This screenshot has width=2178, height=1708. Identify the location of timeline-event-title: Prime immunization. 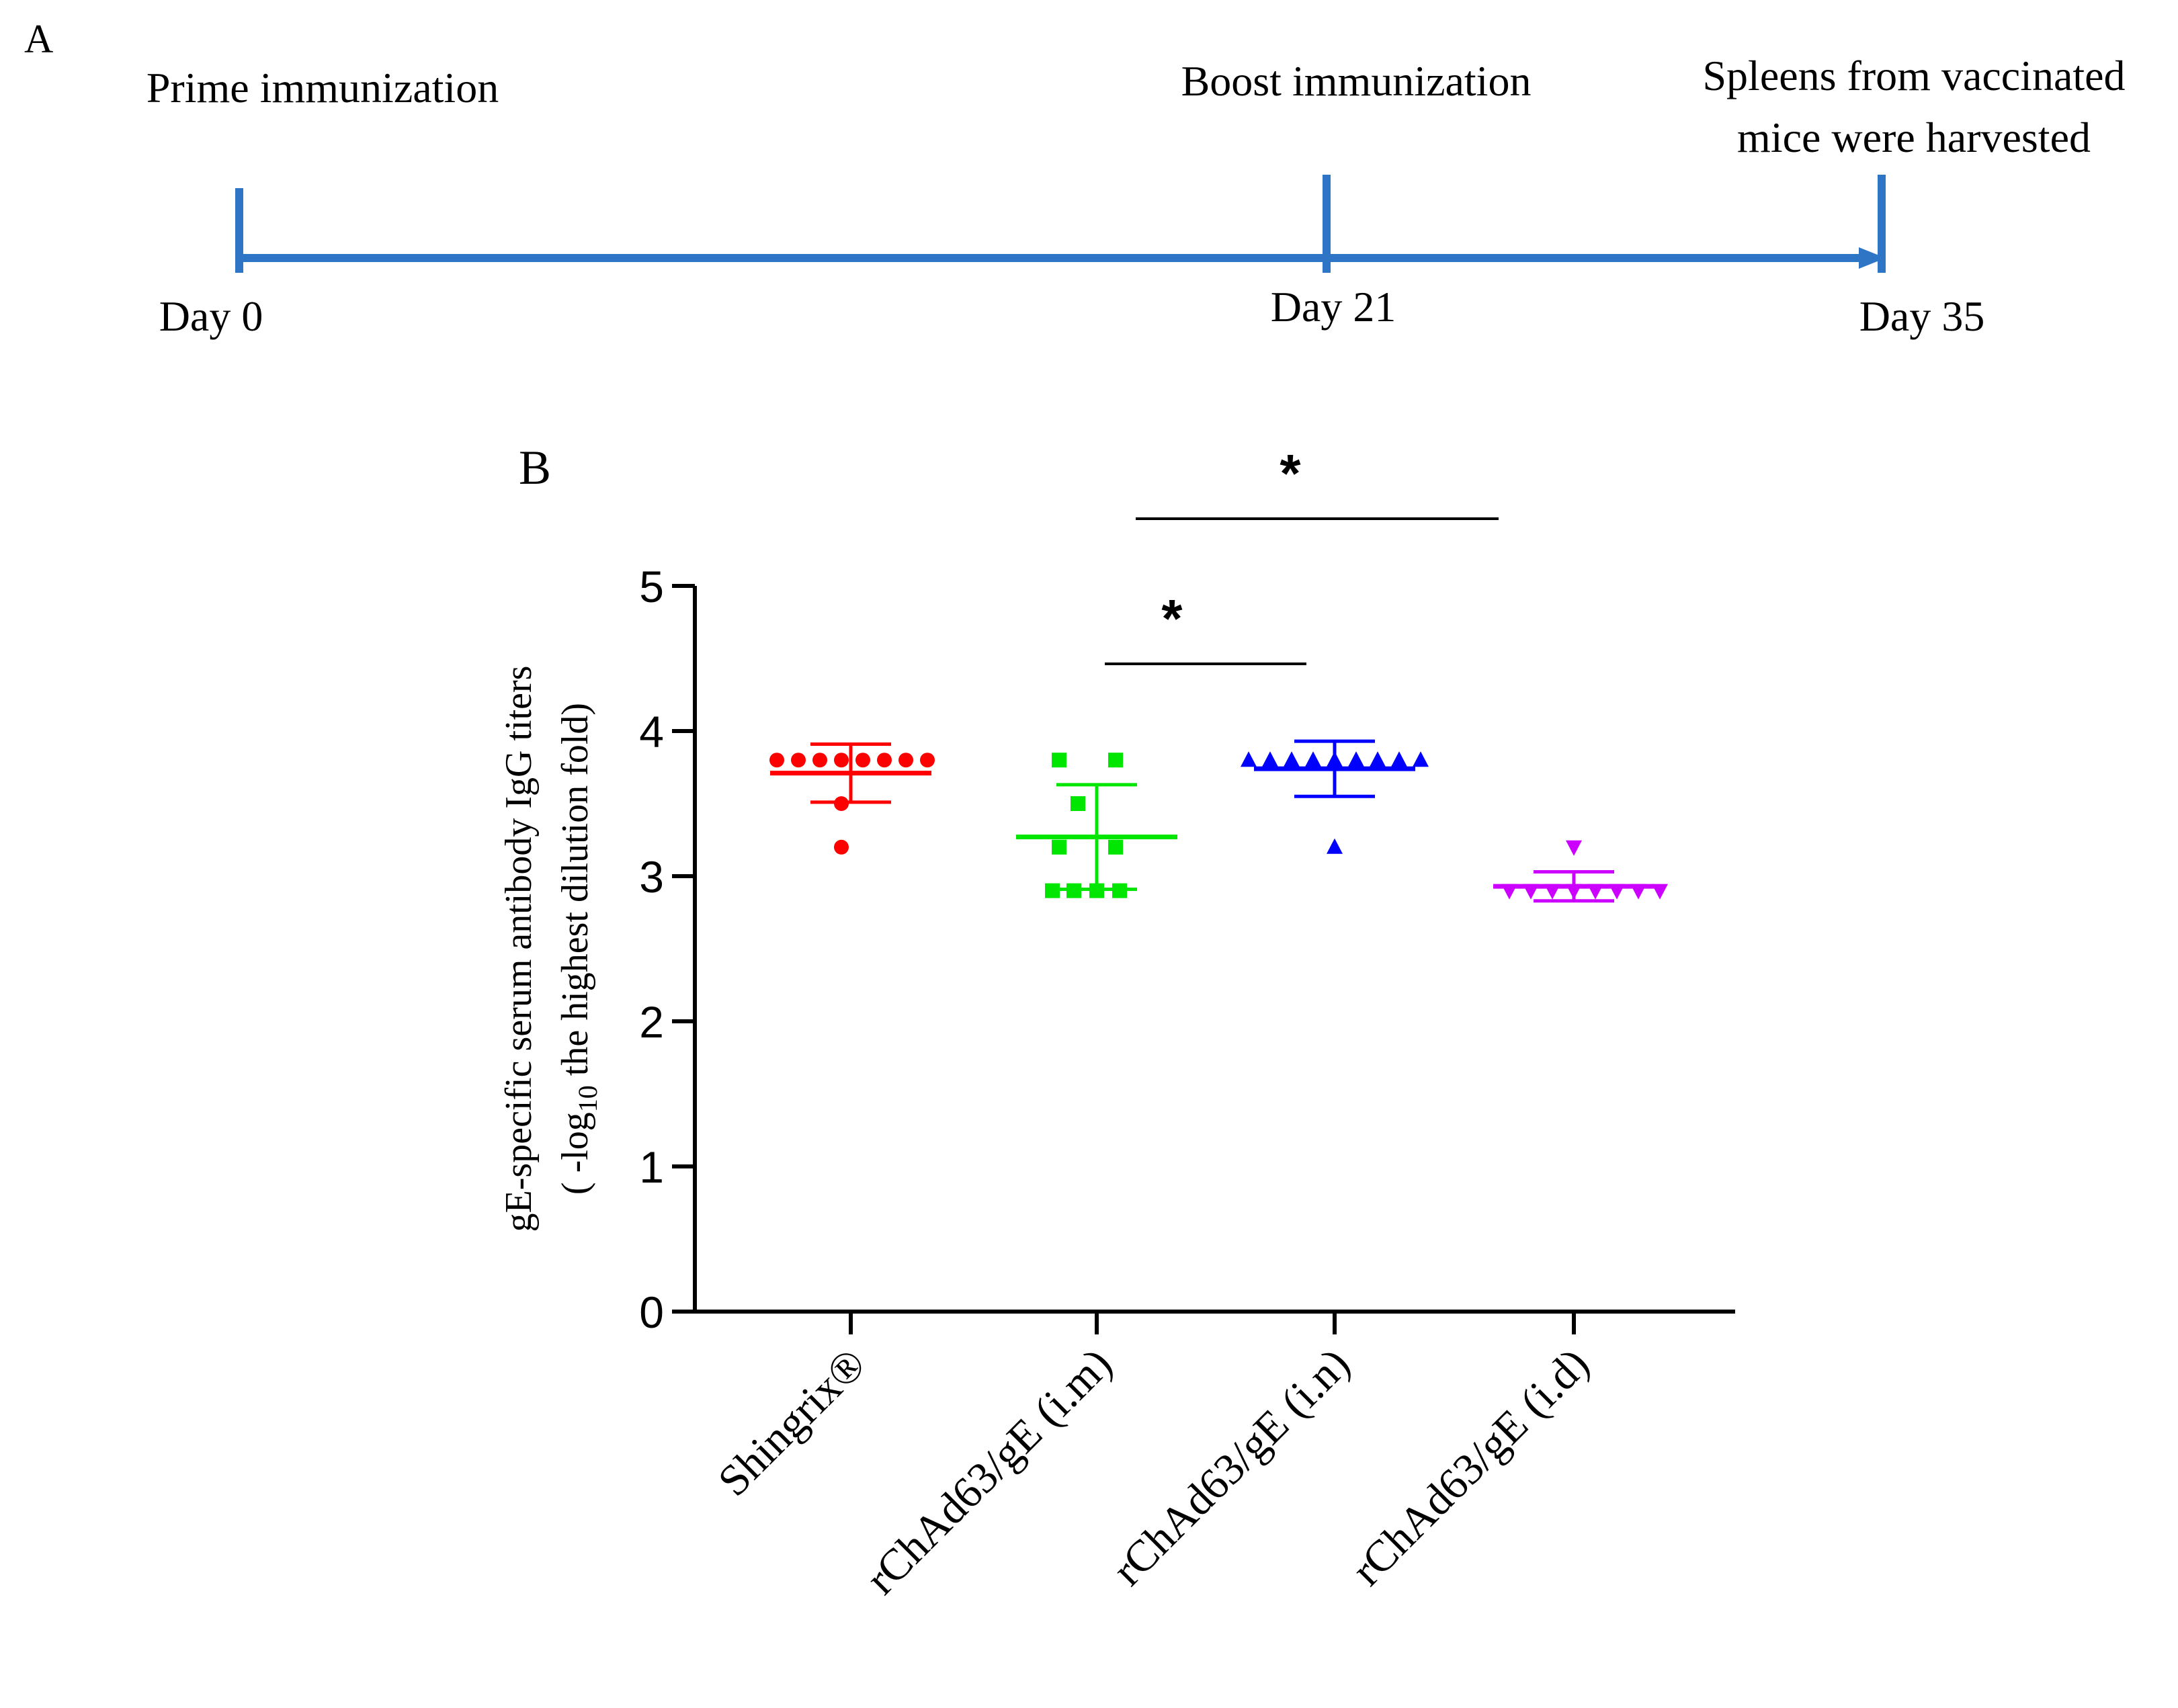
(323, 88).